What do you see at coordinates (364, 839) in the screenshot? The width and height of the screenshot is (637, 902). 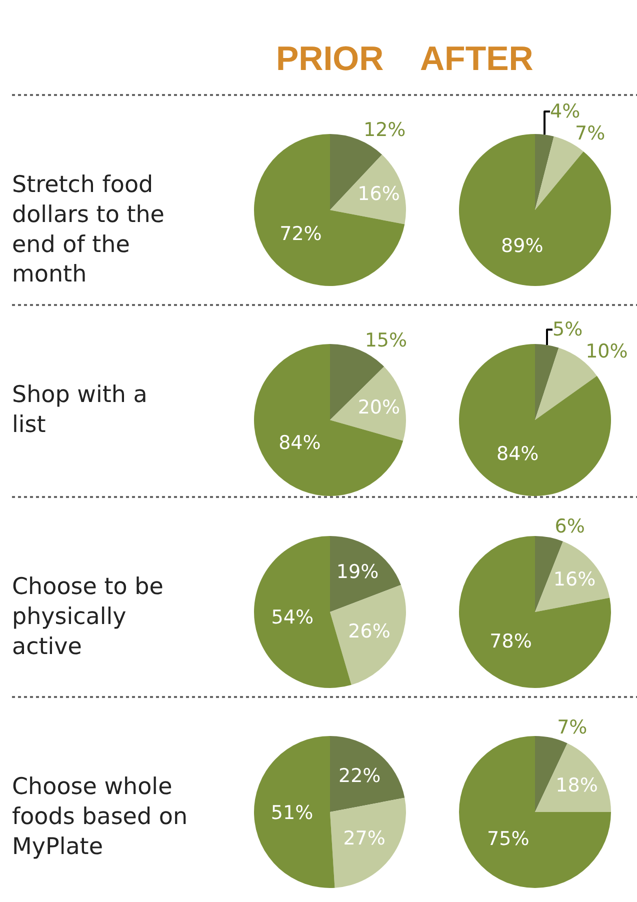 I see `data-label: 27%` at bounding box center [364, 839].